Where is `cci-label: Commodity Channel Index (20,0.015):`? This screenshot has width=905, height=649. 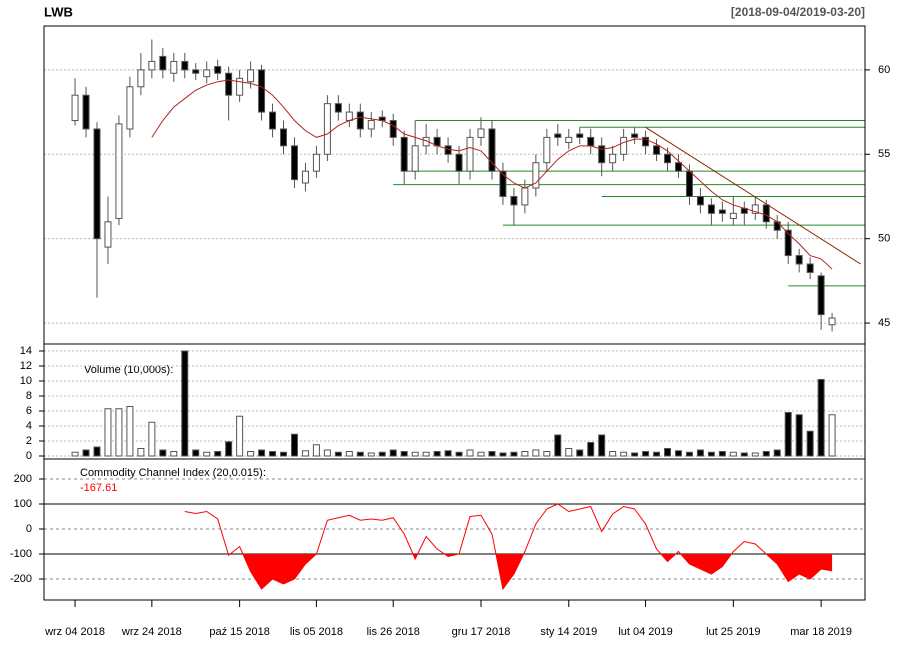 cci-label: Commodity Channel Index (20,0.015): is located at coordinates (173, 473).